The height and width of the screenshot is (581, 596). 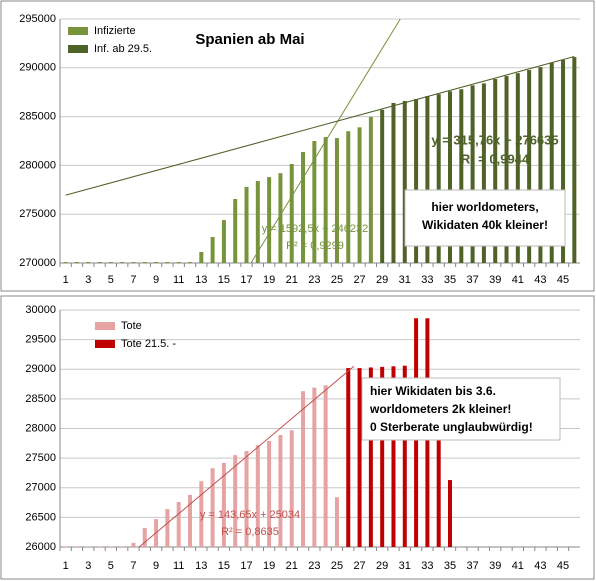 What do you see at coordinates (451, 427) in the screenshot?
I see `annotation: 0 Sterberate unglaubwürdig!` at bounding box center [451, 427].